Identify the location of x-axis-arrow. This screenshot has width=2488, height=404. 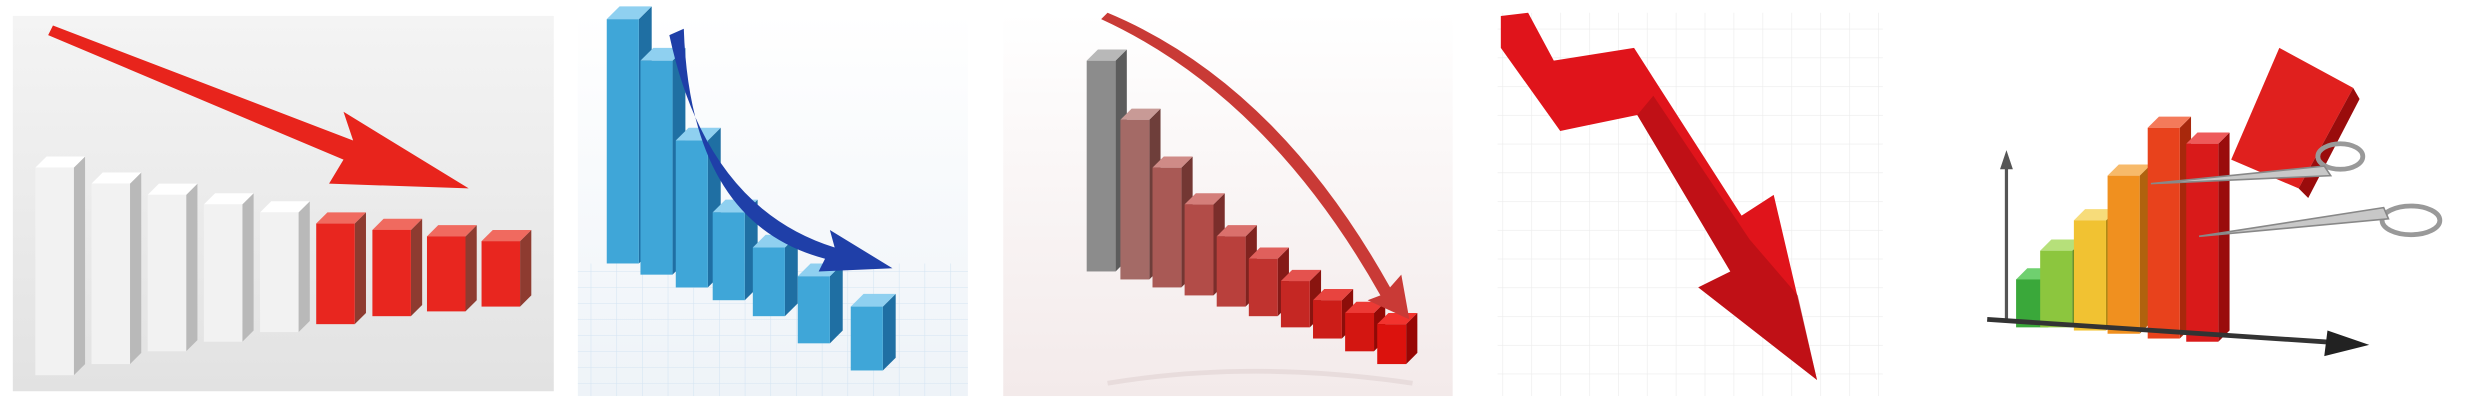
(2347, 343).